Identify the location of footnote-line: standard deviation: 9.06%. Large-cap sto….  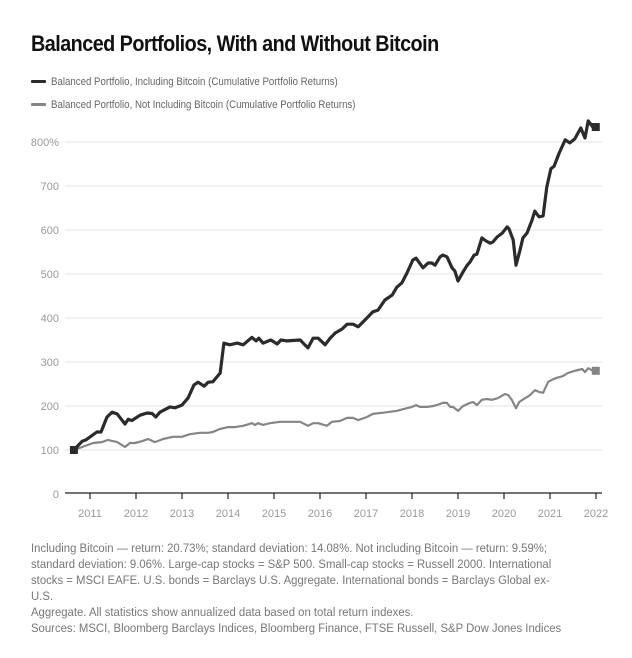
(291, 564).